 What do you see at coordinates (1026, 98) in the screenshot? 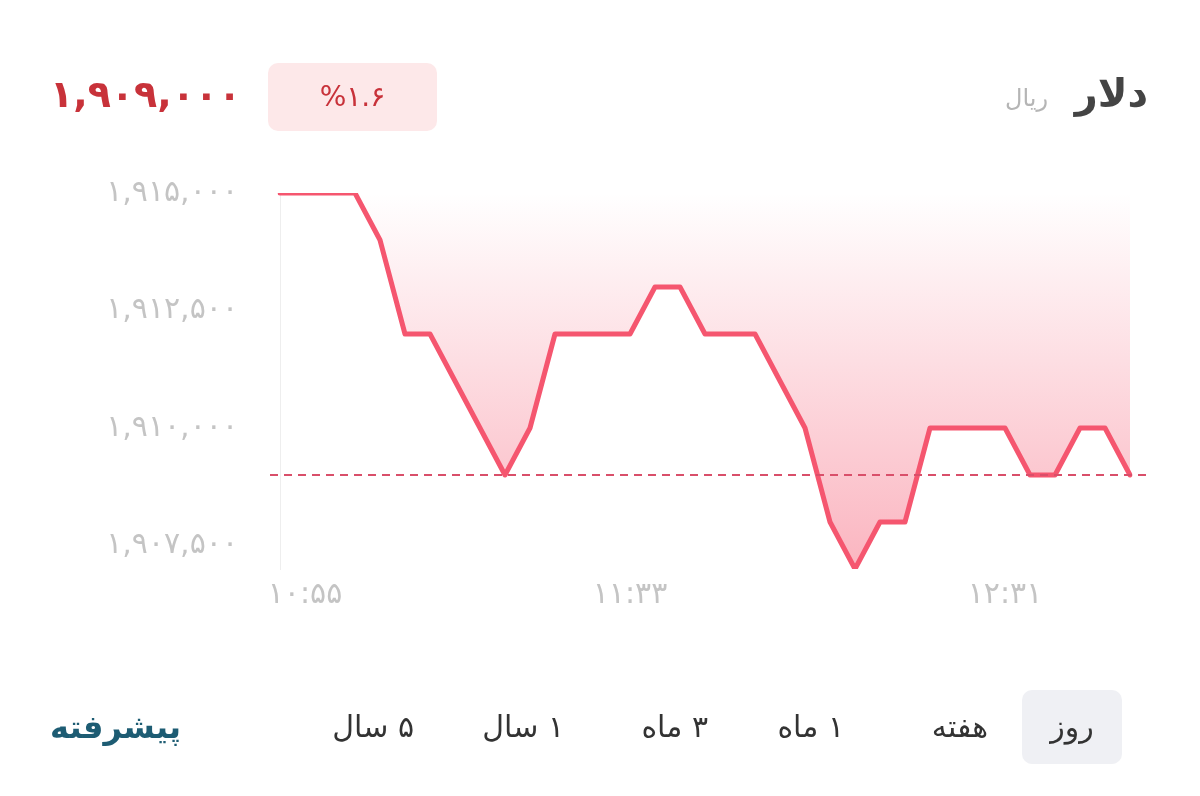
I see `chart-subtitle: ریال` at bounding box center [1026, 98].